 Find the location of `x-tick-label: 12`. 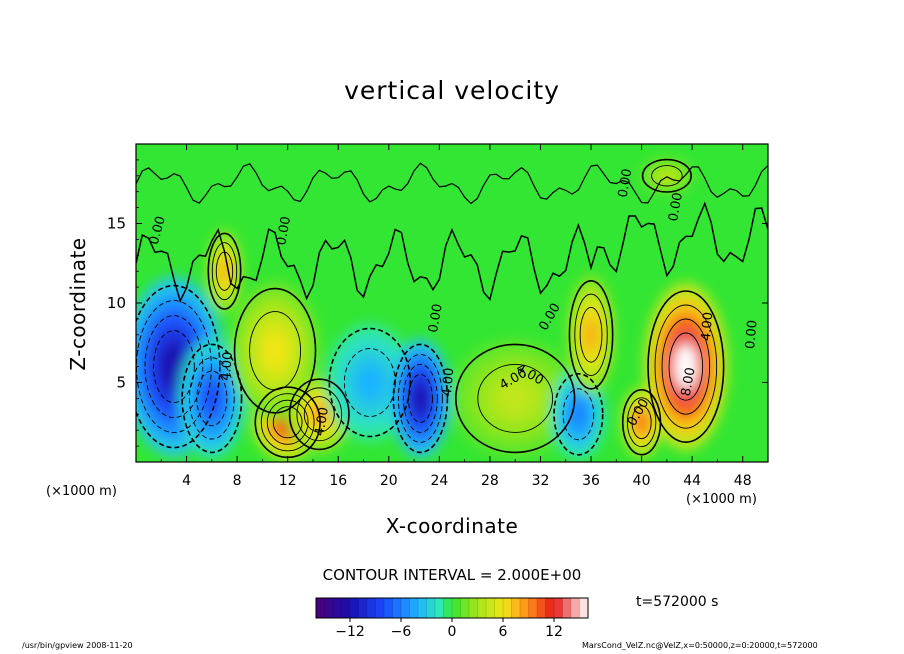

x-tick-label: 12 is located at coordinates (288, 481).